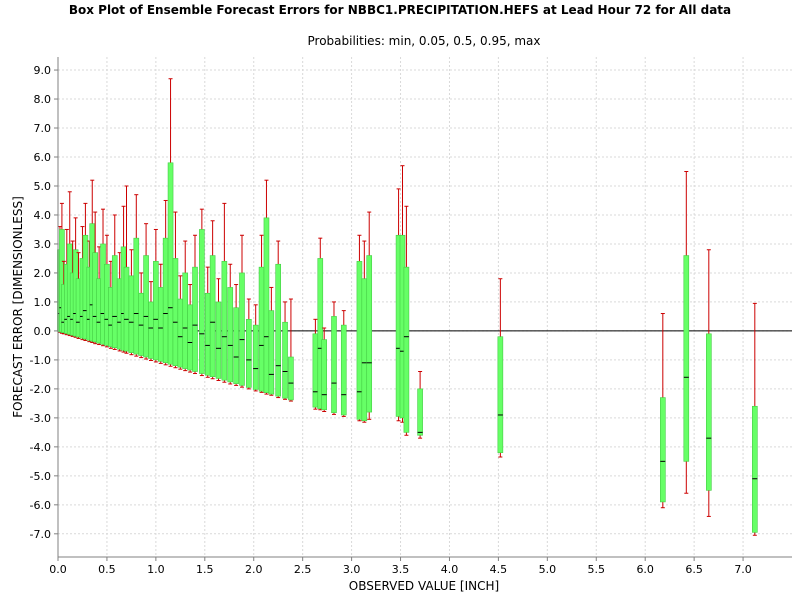 This screenshot has height=600, width=800. Describe the element at coordinates (107, 569) in the screenshot. I see `x-tick-label: 0.5` at that location.